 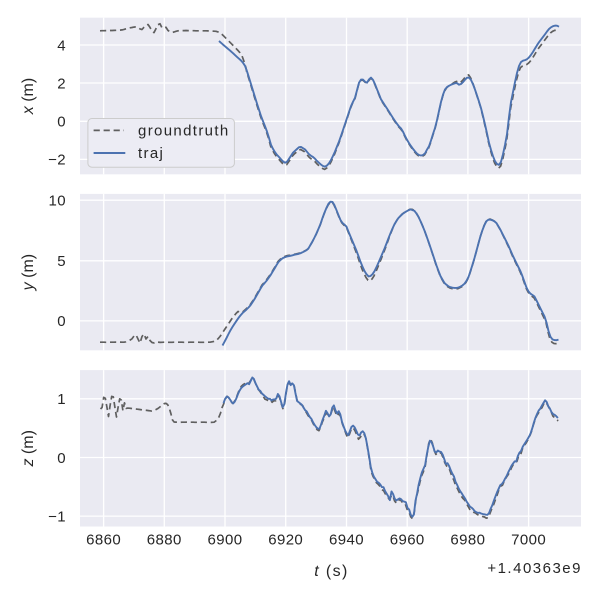 I want to click on svg-text: 6920, so click(x=285, y=540).